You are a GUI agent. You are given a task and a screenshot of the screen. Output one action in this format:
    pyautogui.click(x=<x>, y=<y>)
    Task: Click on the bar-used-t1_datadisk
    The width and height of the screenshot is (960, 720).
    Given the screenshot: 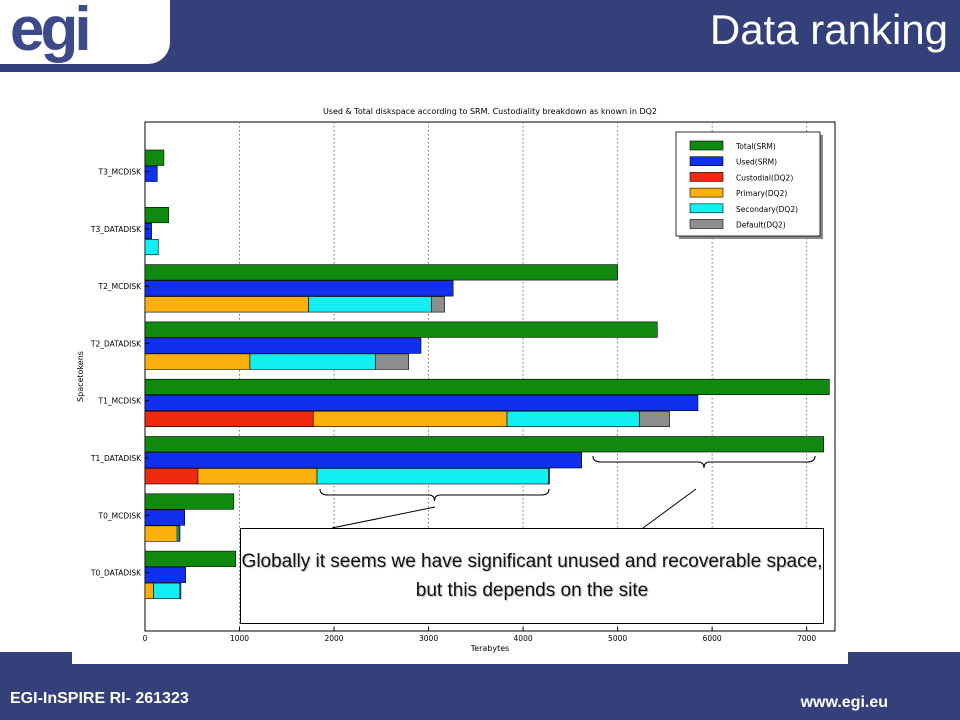 What is the action you would take?
    pyautogui.click(x=363, y=460)
    